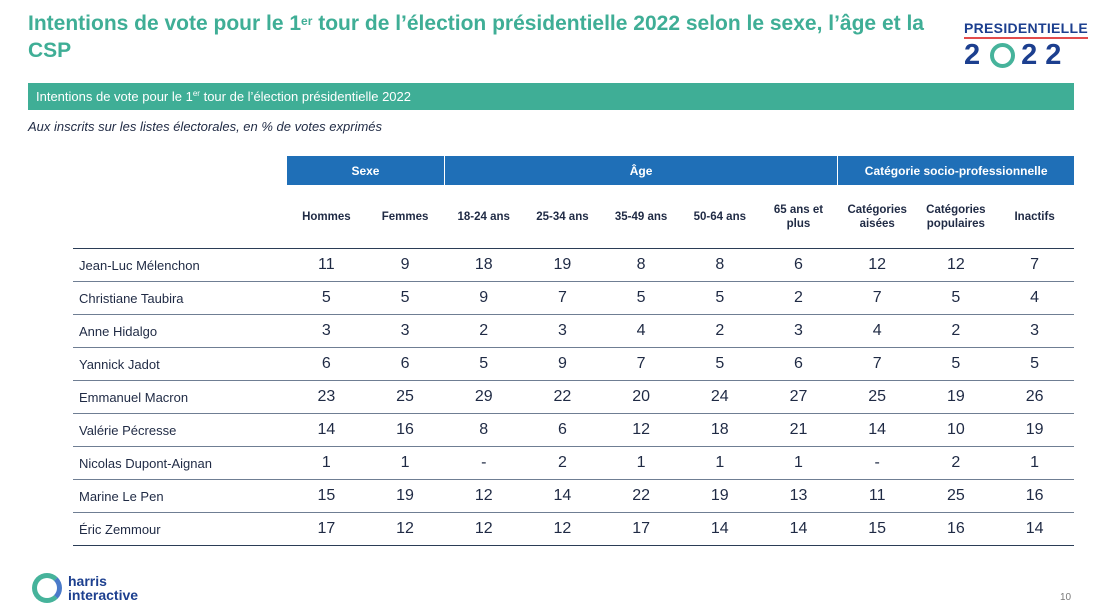 This screenshot has width=1104, height=612. What do you see at coordinates (180, 217) in the screenshot?
I see `column-header-blank` at bounding box center [180, 217].